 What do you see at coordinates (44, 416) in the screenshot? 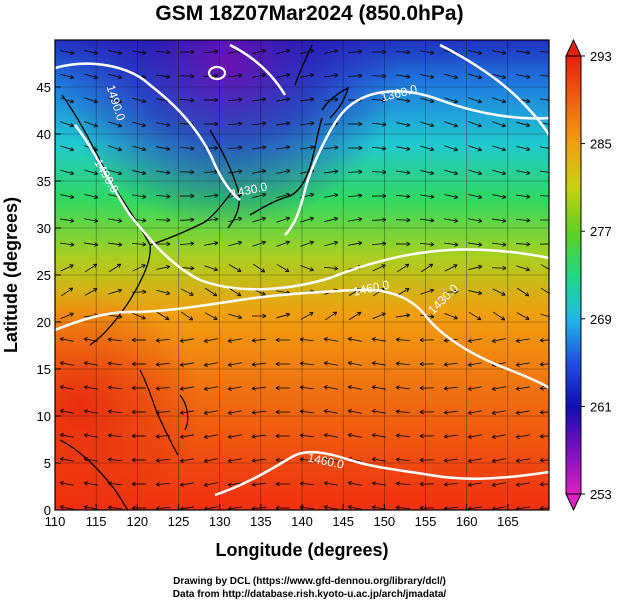
I see `y-tick-label: 10` at bounding box center [44, 416].